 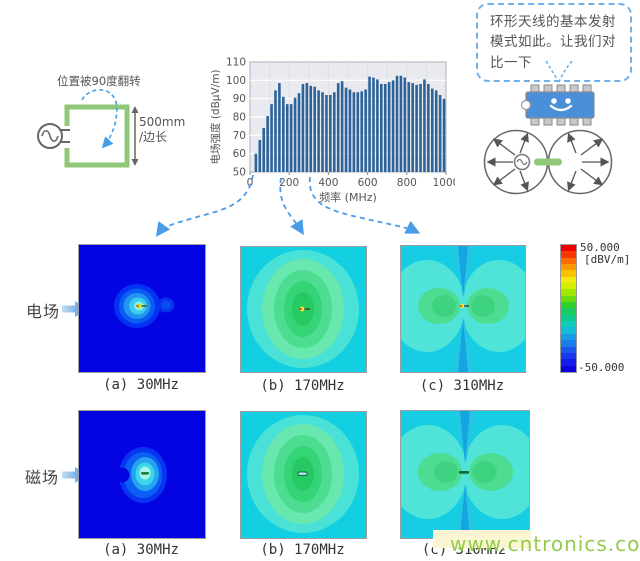 I want to click on svg-text: 100, so click(x=236, y=81).